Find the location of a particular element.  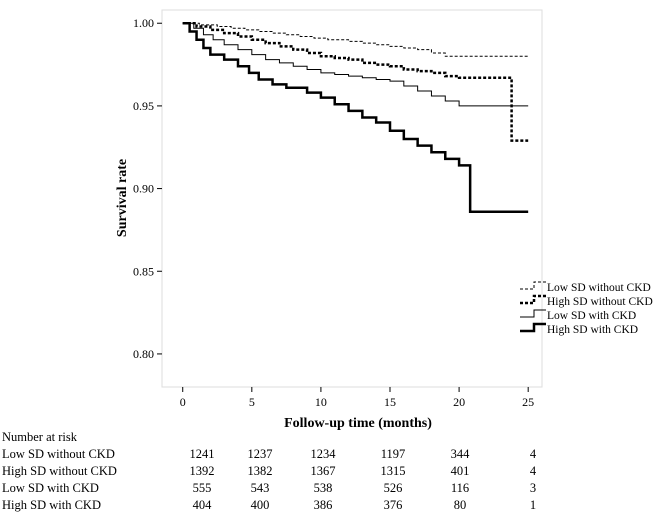

x-tick-label: 5 is located at coordinates (252, 402).